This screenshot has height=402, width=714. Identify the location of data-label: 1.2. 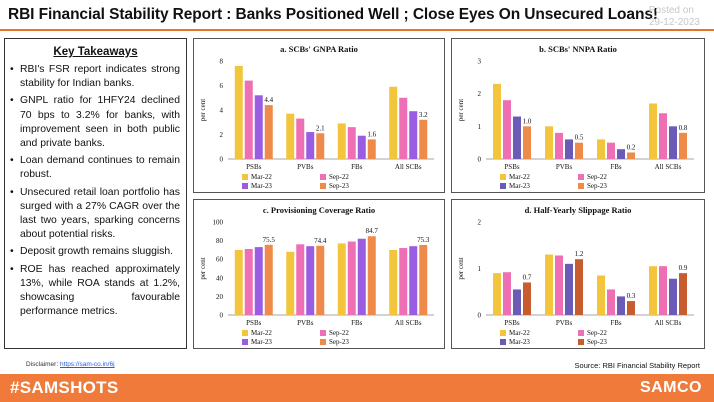
(579, 254).